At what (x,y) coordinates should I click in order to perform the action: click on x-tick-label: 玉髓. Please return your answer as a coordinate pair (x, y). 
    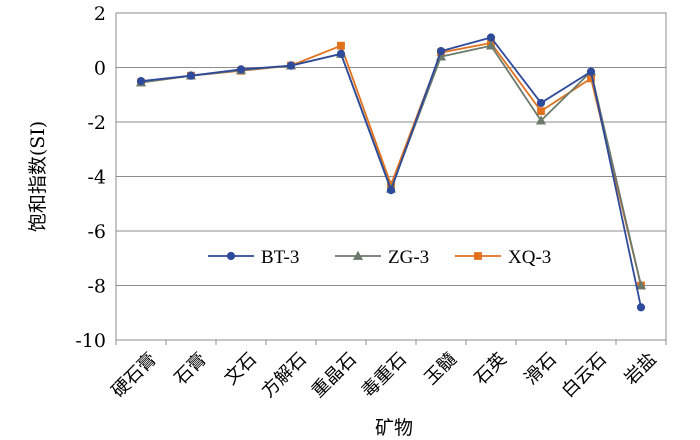
    Looking at the image, I should click on (440, 369).